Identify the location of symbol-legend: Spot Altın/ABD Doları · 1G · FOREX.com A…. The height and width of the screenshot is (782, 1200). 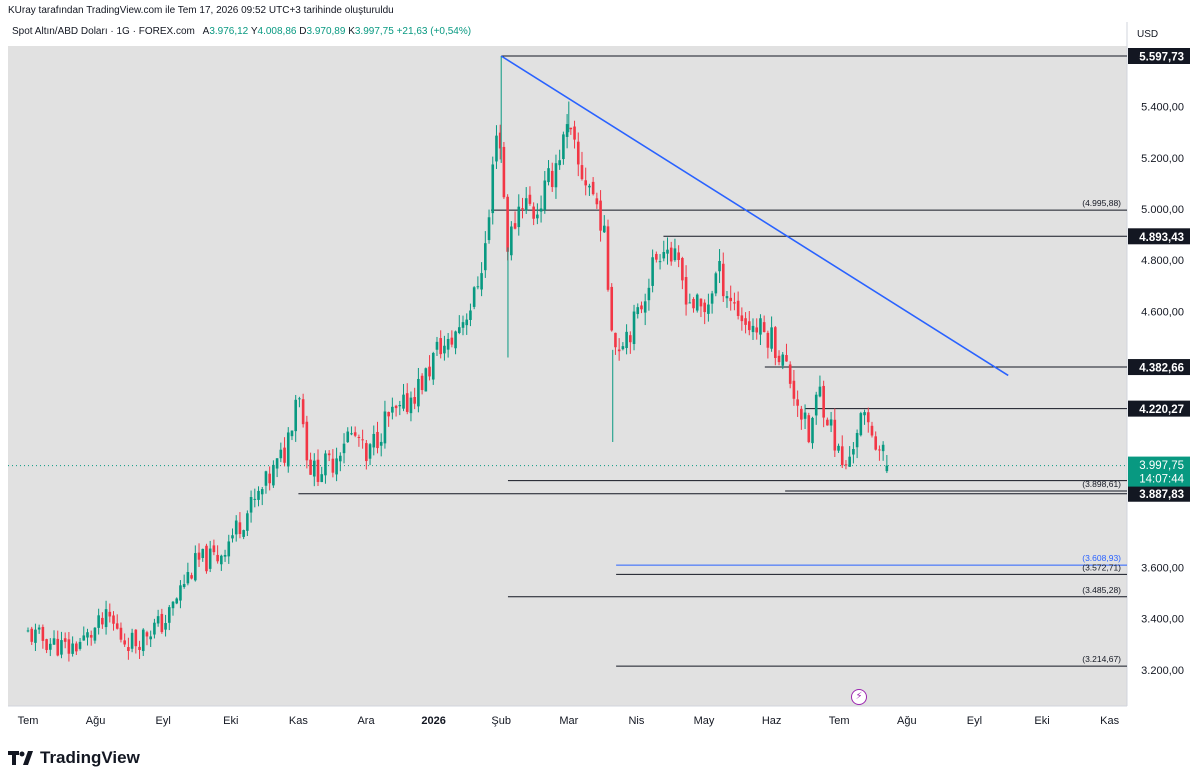
(241, 31).